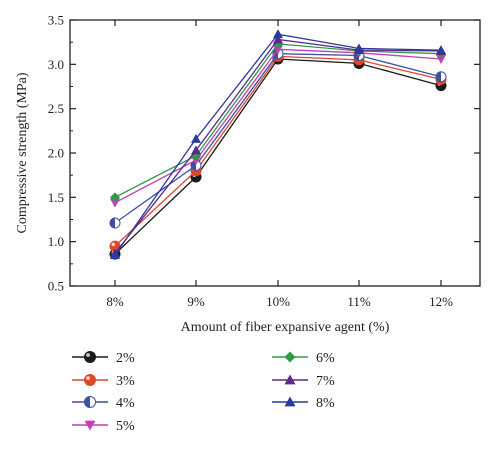 Image resolution: width=500 pixels, height=455 pixels. Describe the element at coordinates (56, 20) in the screenshot. I see `y-tick-label: 3.5` at that location.